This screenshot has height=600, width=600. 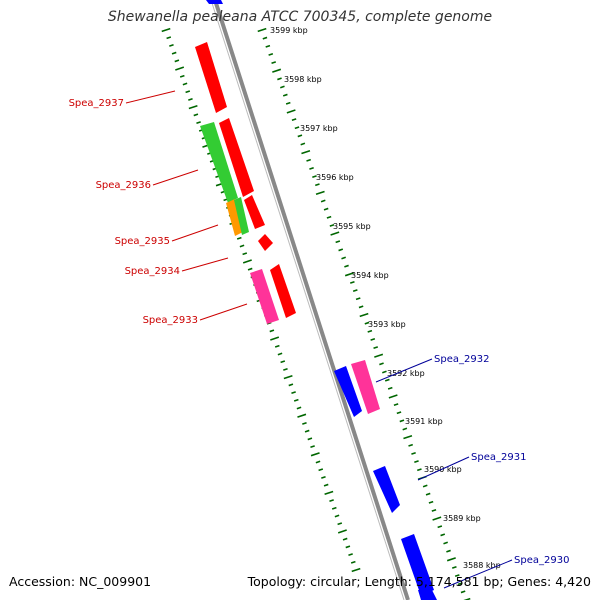 What do you see at coordinates (152, 271) in the screenshot?
I see `gene-label-spea_2934: Spea_2934` at bounding box center [152, 271].